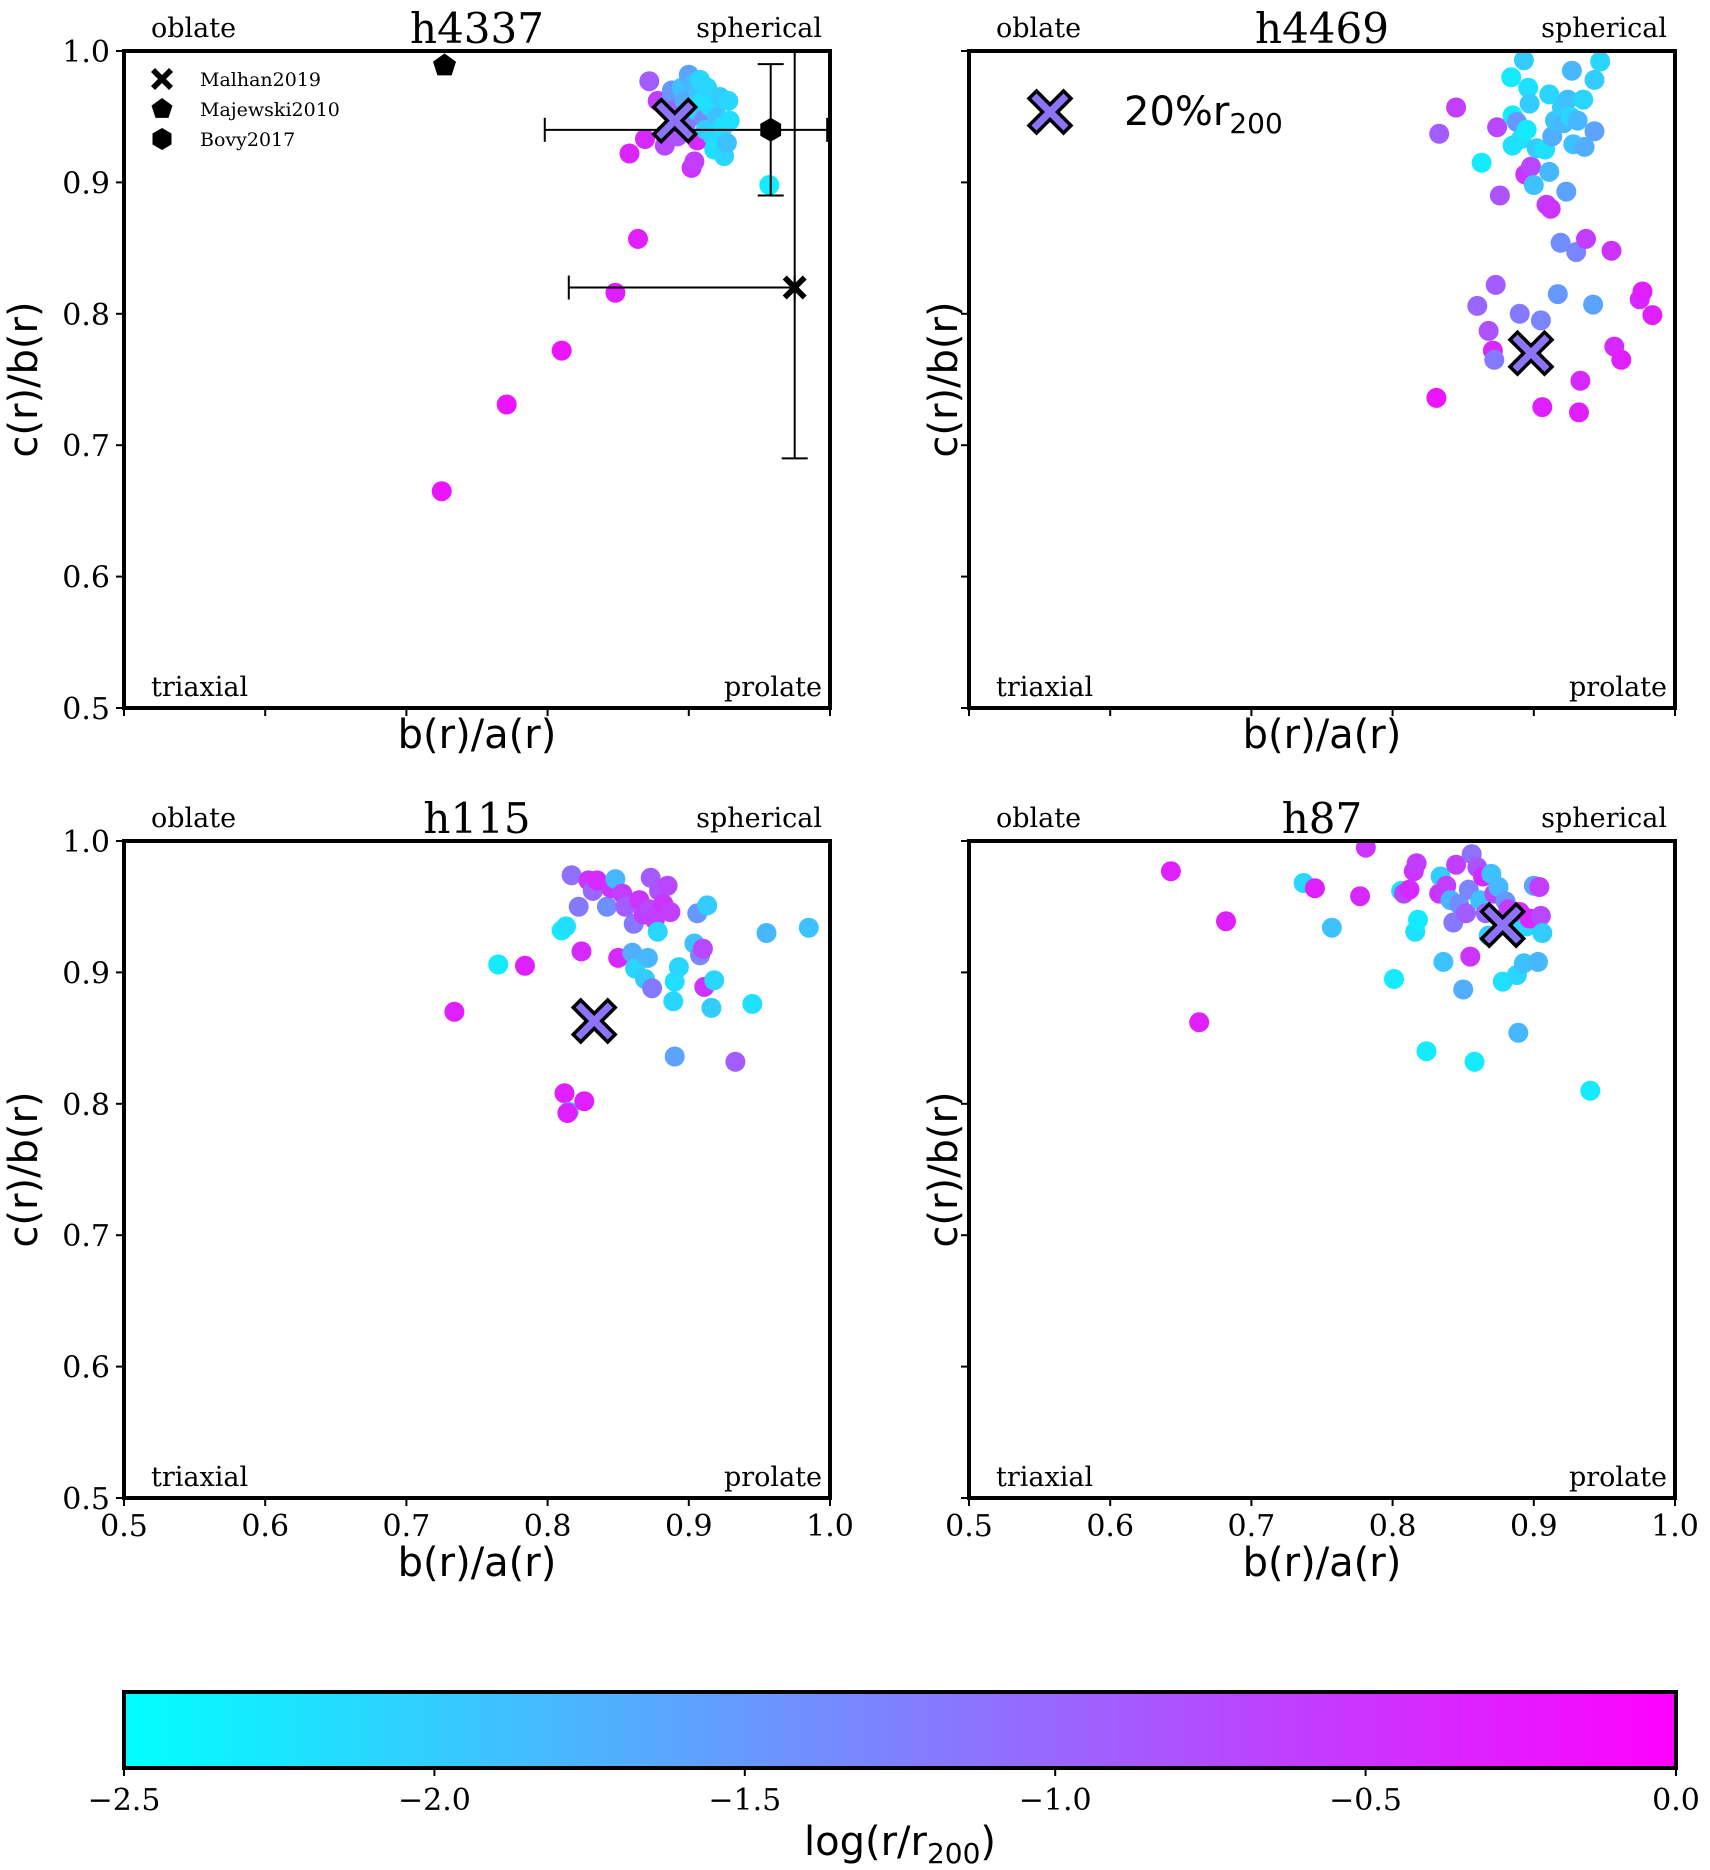 The width and height of the screenshot is (1710, 1870). What do you see at coordinates (124, 1800) in the screenshot?
I see `colorbar-tick-label: −2.5` at bounding box center [124, 1800].